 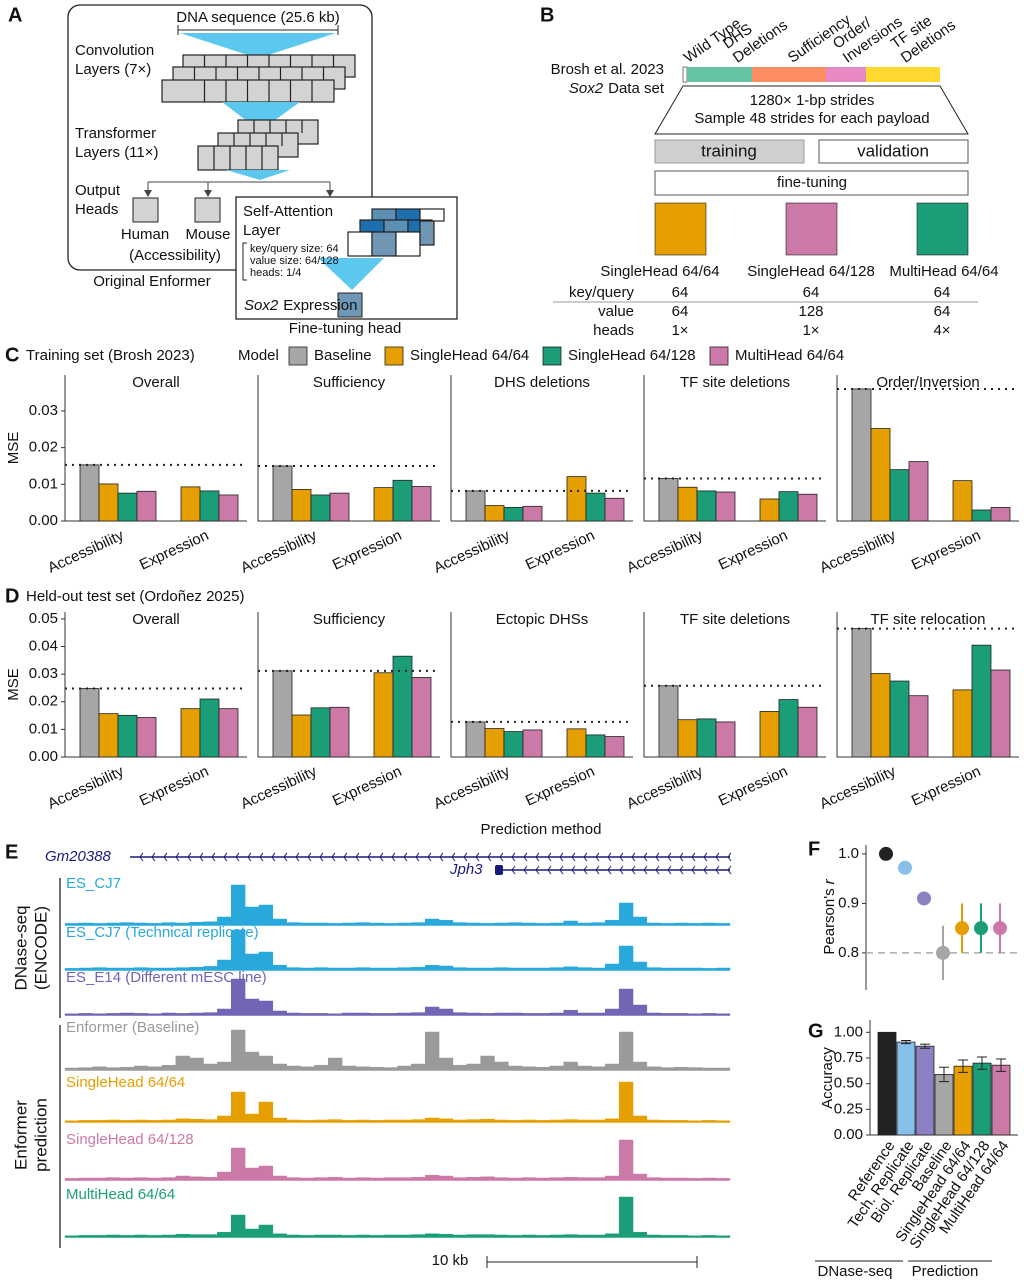 What do you see at coordinates (98, 190) in the screenshot?
I see `layer-label: Output` at bounding box center [98, 190].